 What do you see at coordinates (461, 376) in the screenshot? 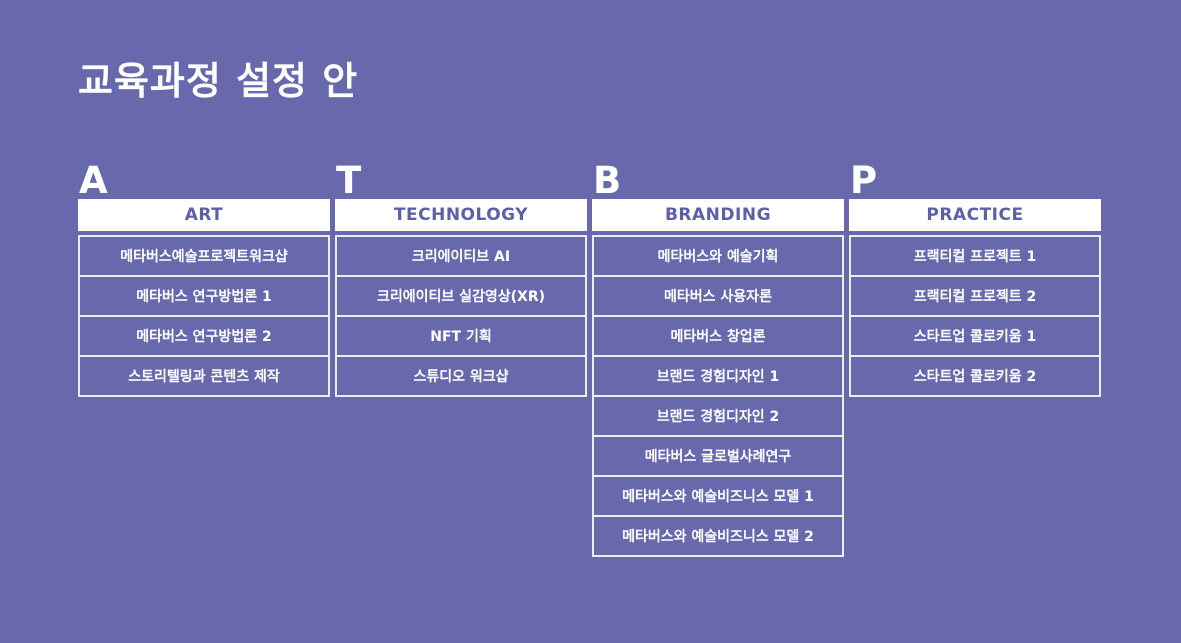
I see `course-cell: 스튜디오 워크샵` at bounding box center [461, 376].